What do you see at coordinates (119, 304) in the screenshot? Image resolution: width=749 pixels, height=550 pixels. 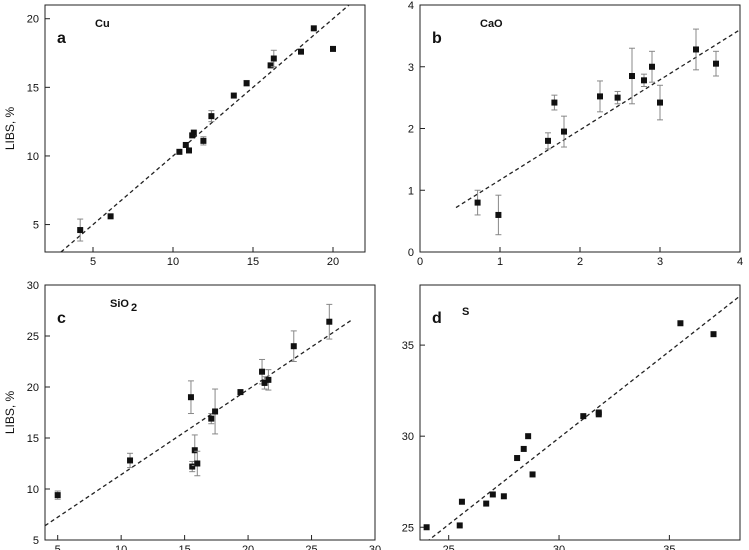 I see `panel-element-c: SiO` at bounding box center [119, 304].